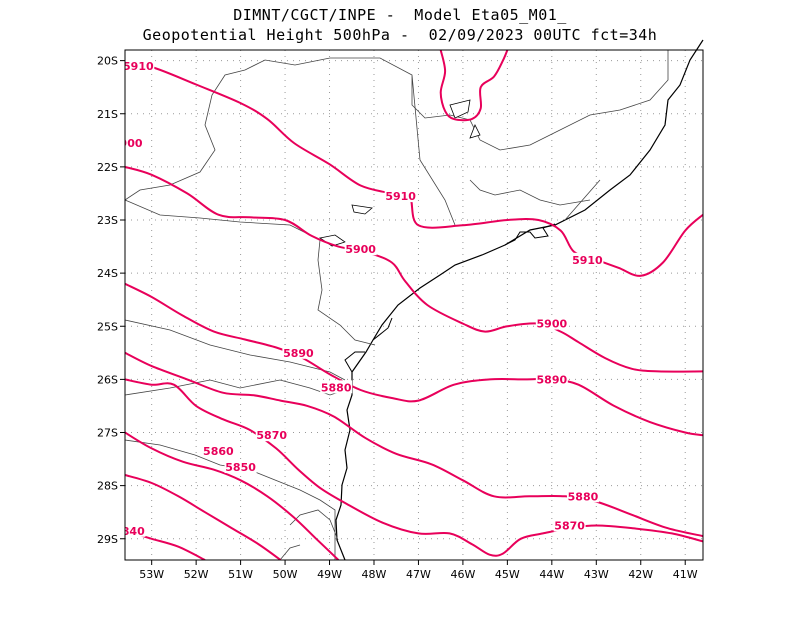  I want to click on lon-tick-label: 42W, so click(640, 574).